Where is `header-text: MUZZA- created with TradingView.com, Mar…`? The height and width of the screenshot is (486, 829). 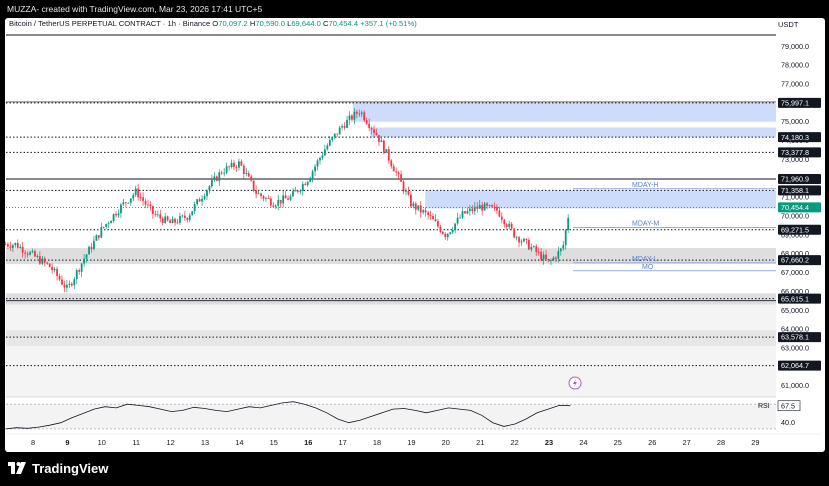
header-text: MUZZA- created with TradingView.com, Mar… is located at coordinates (135, 9).